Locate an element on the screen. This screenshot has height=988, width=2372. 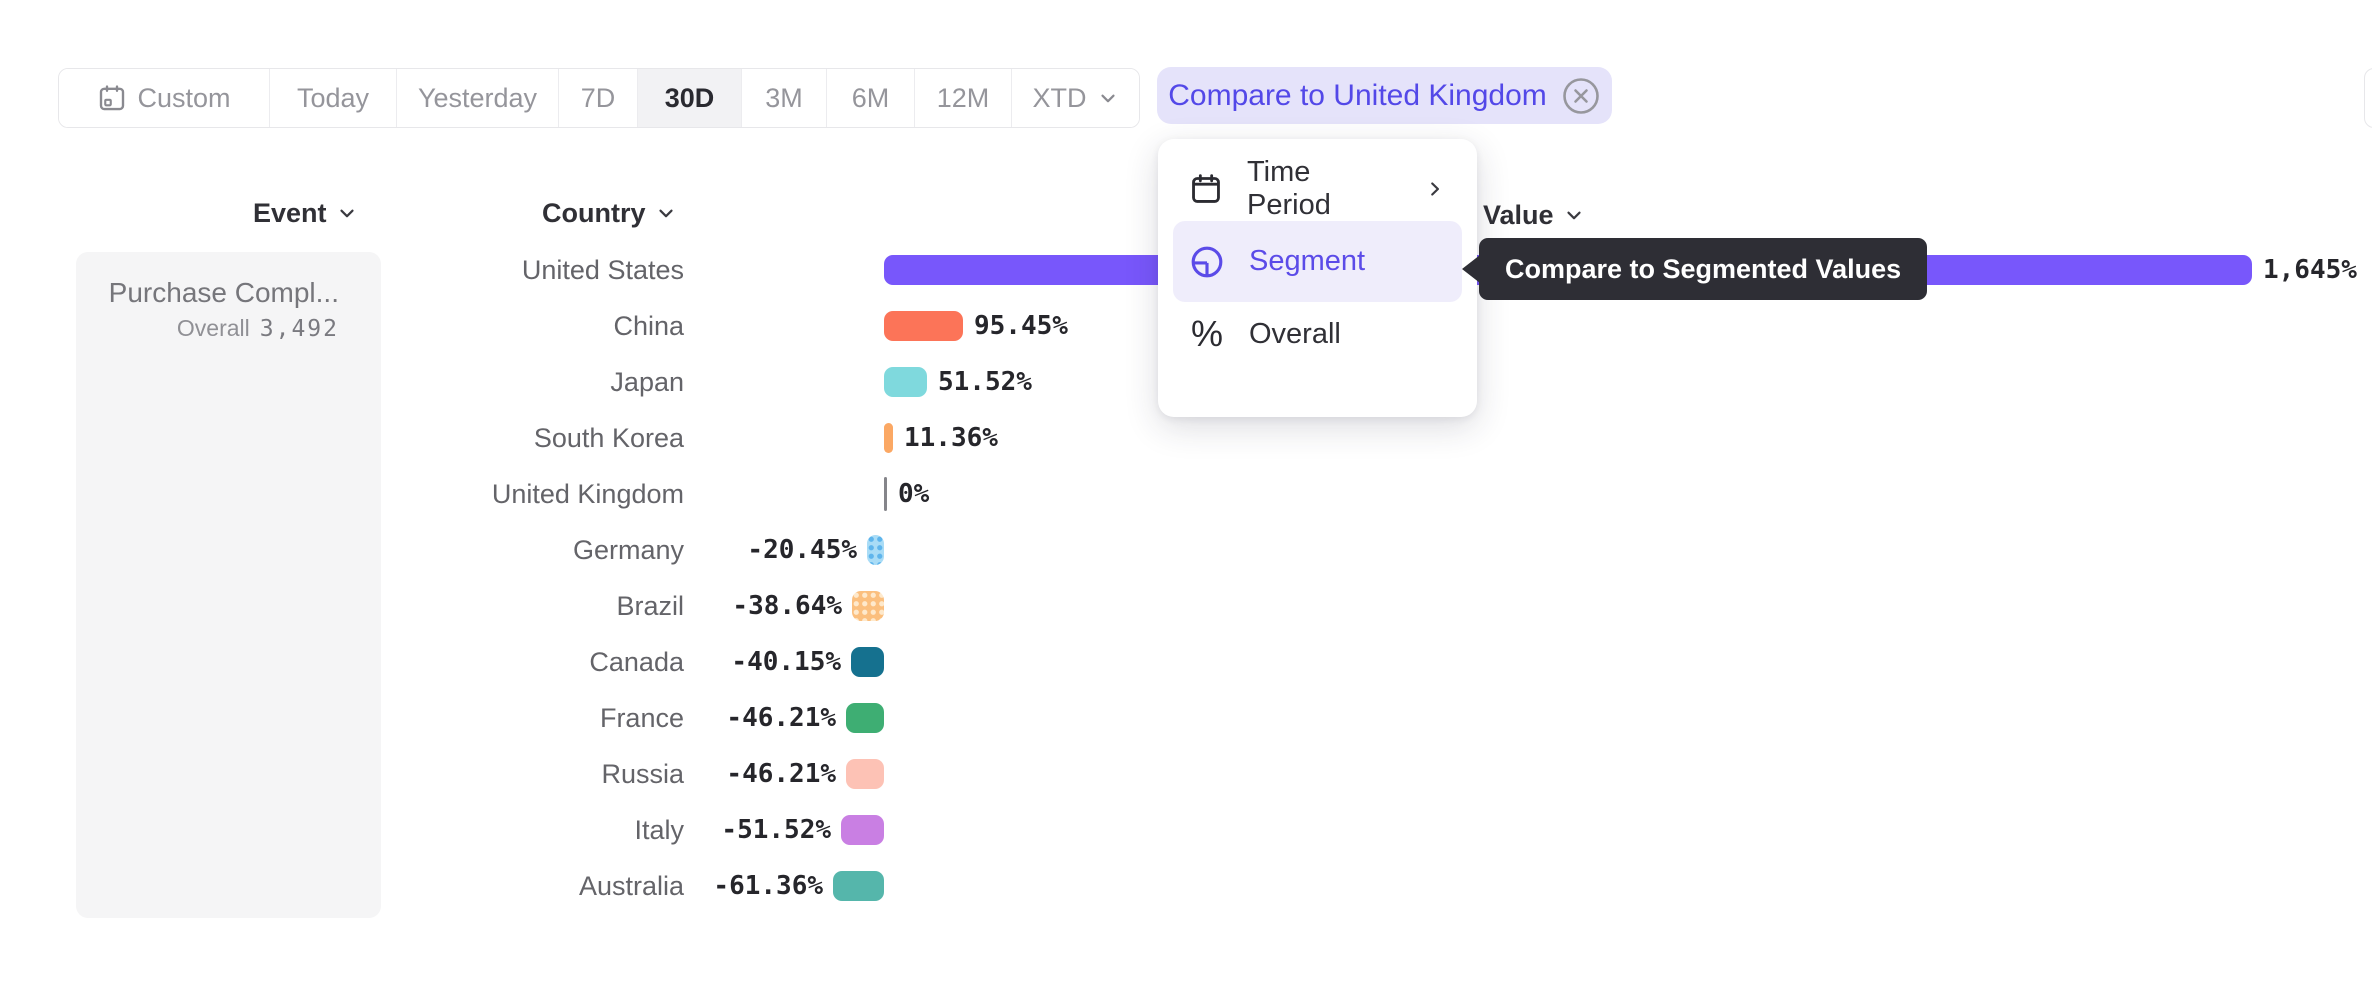
chart-row: China 95.45% is located at coordinates (1186, 326).